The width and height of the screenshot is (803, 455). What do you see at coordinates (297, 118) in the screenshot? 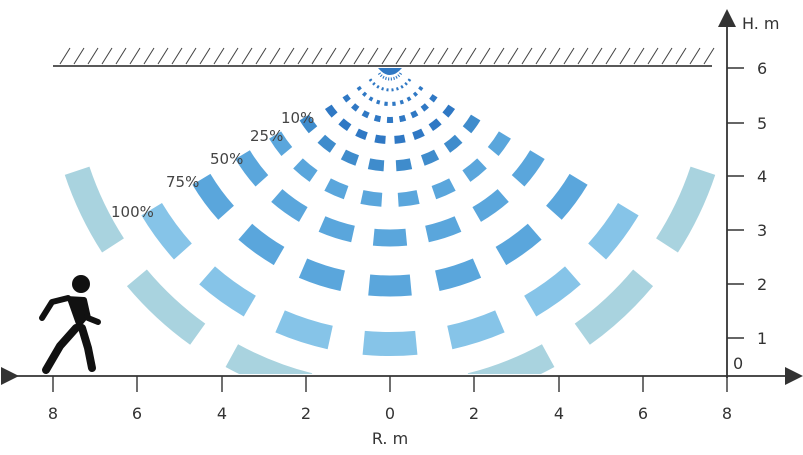
I see `coverage-label-10: 10%` at bounding box center [297, 118].